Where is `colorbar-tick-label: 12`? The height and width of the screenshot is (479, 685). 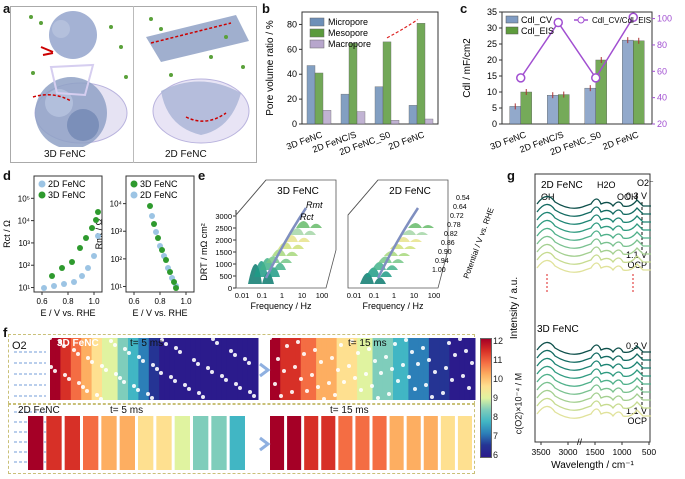 colorbar-tick-label: 12 is located at coordinates (498, 341).